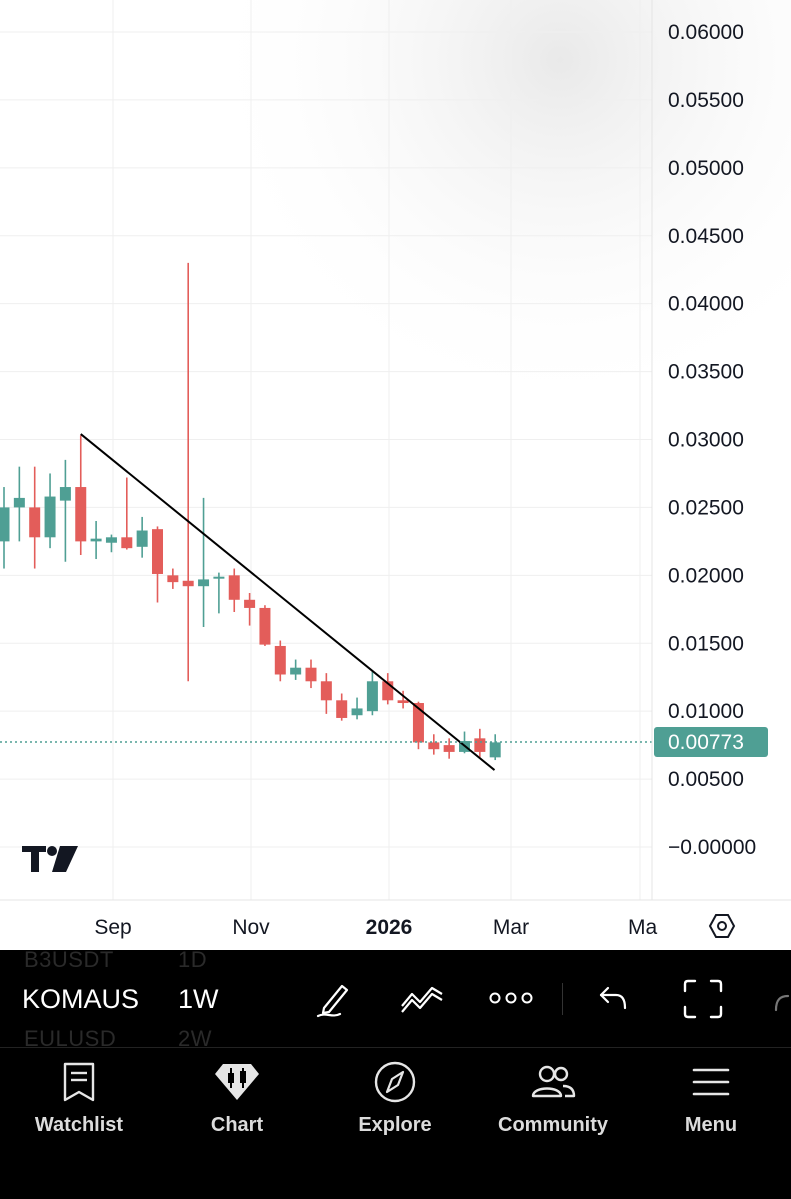 The height and width of the screenshot is (1199, 791). I want to click on compass-icon, so click(395, 1082).